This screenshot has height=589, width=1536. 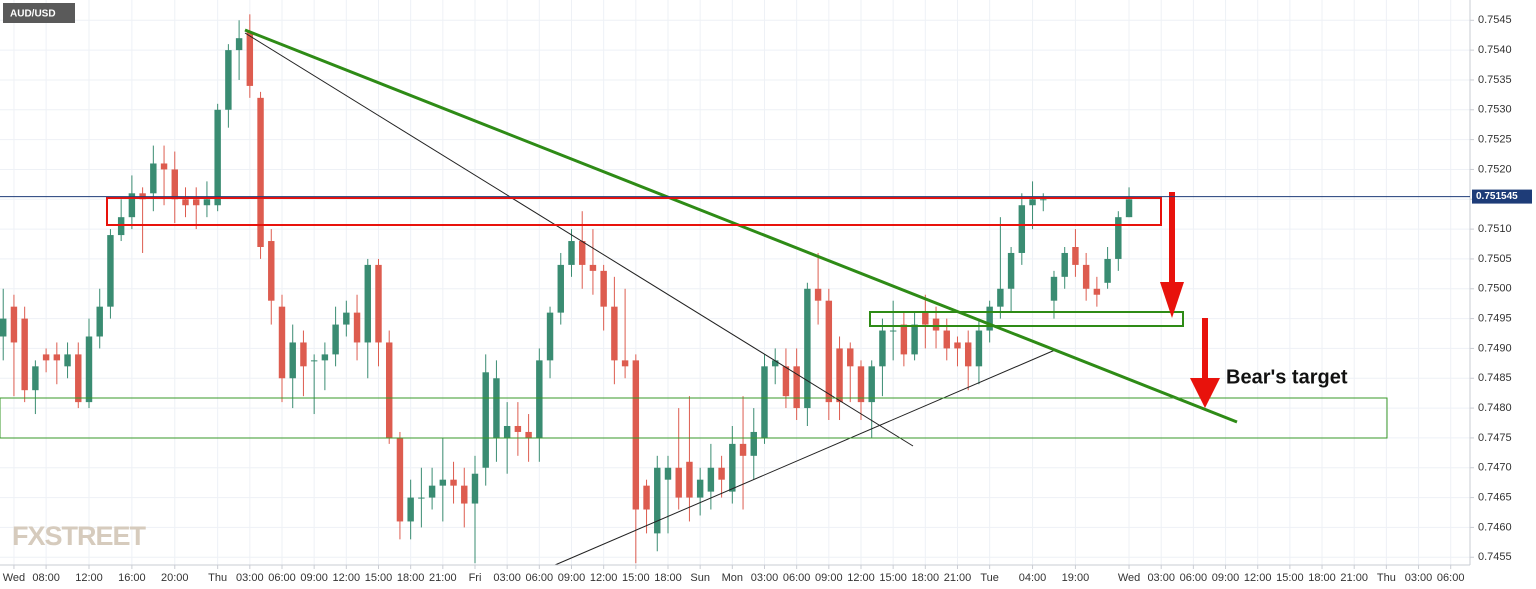 I want to click on y-tick-label: 0.7465, so click(x=1495, y=497).